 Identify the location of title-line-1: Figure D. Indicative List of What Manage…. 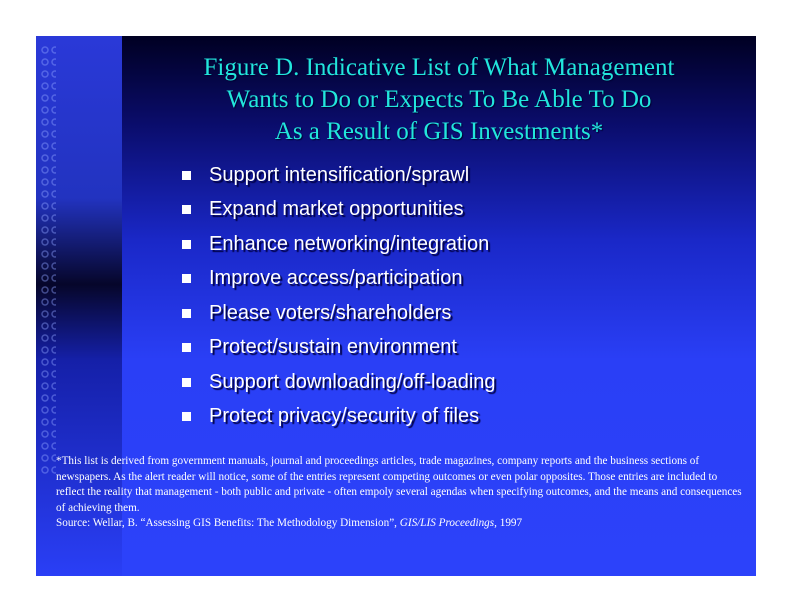
(439, 67).